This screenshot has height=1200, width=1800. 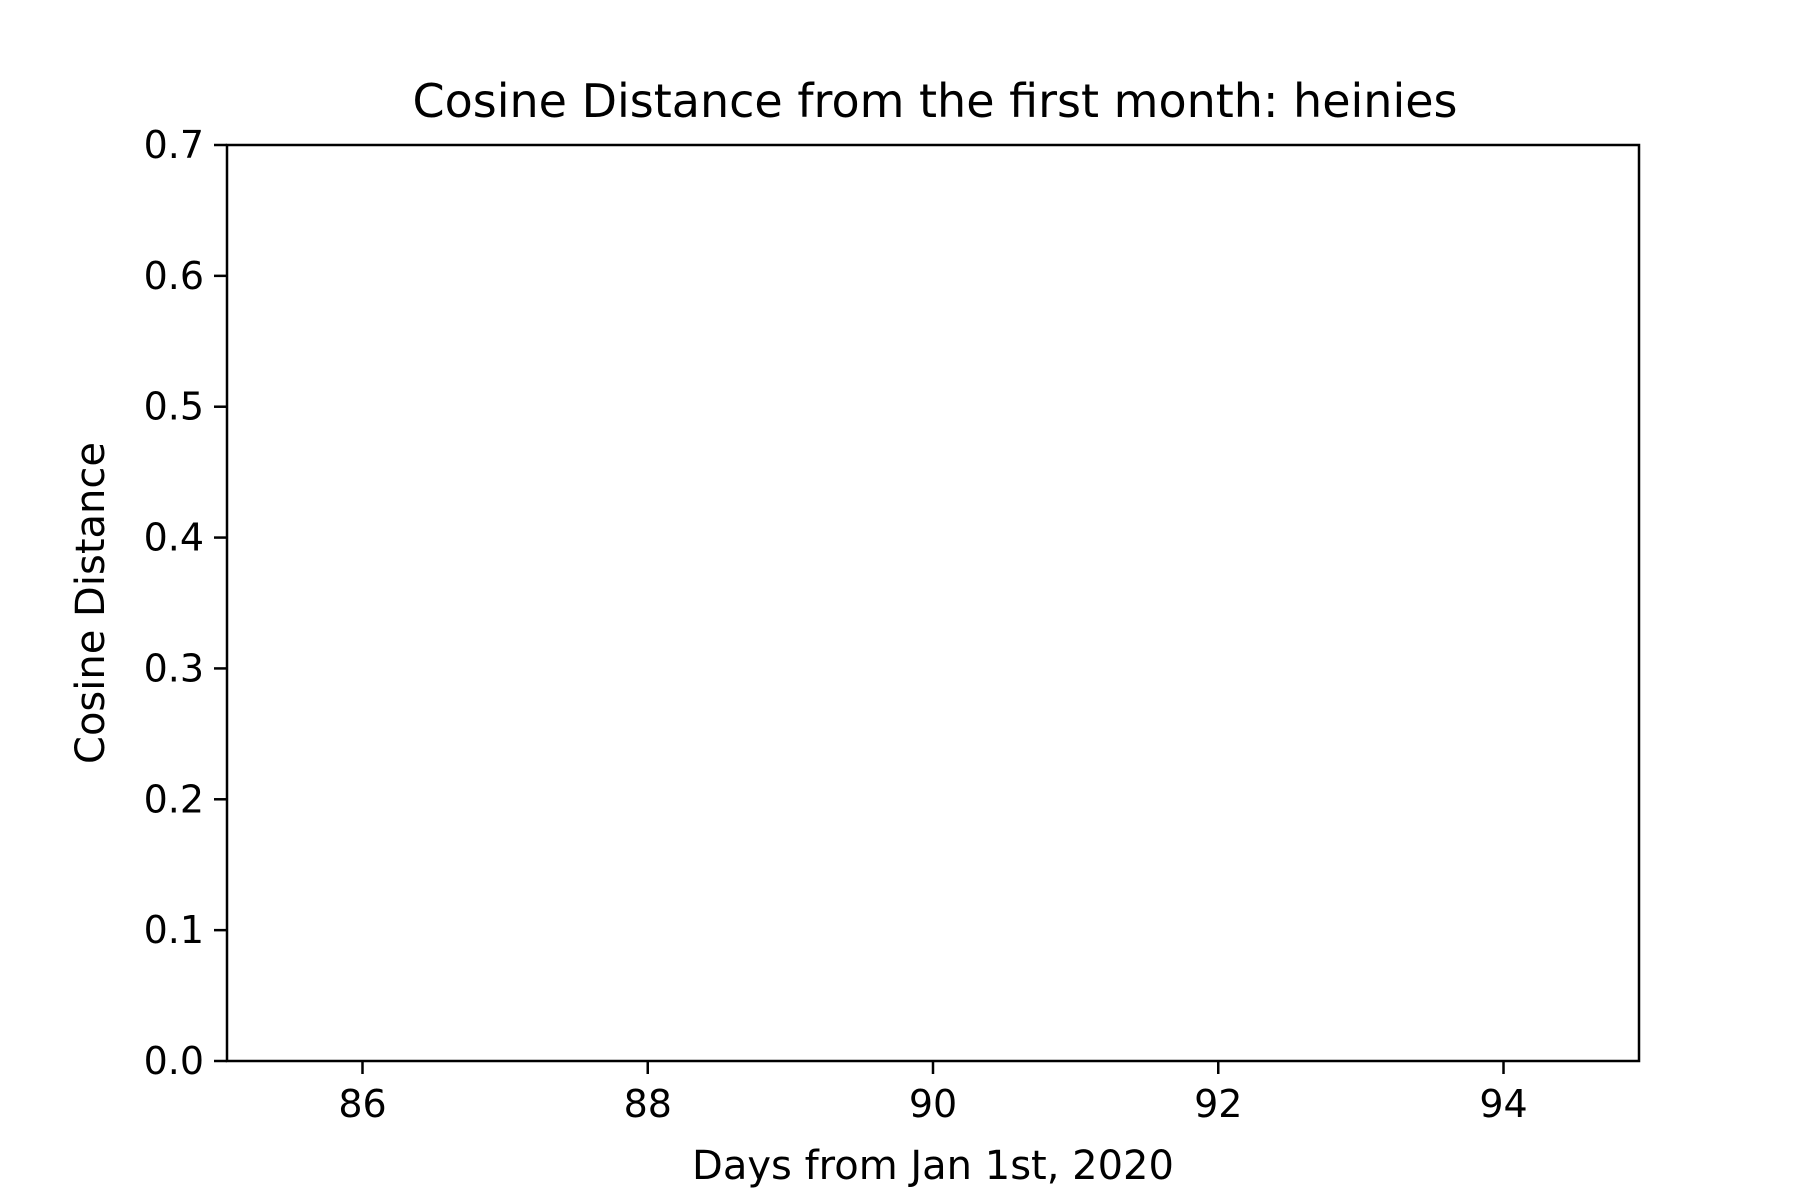 What do you see at coordinates (362, 1104) in the screenshot?
I see `x-tick-label: 86` at bounding box center [362, 1104].